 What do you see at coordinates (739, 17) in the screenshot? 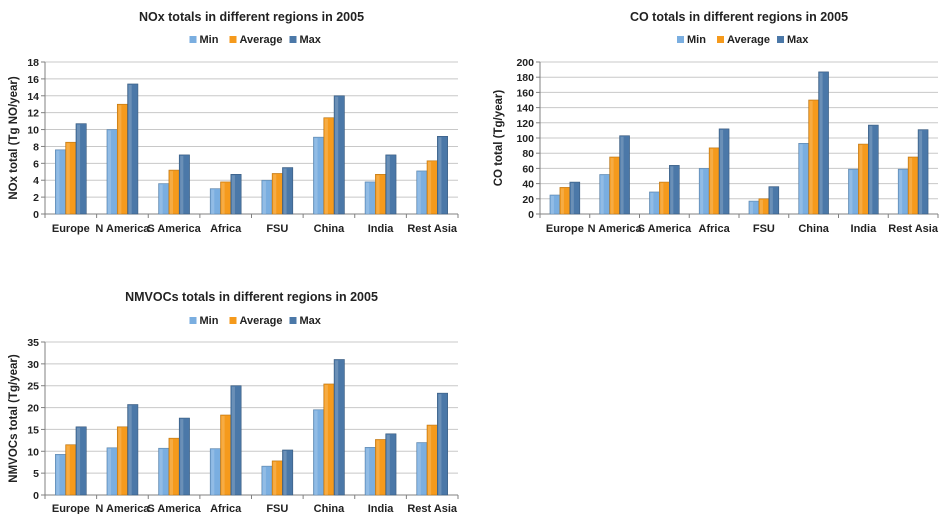
I see `chart-title: CO totals in different regions in 2005` at bounding box center [739, 17].